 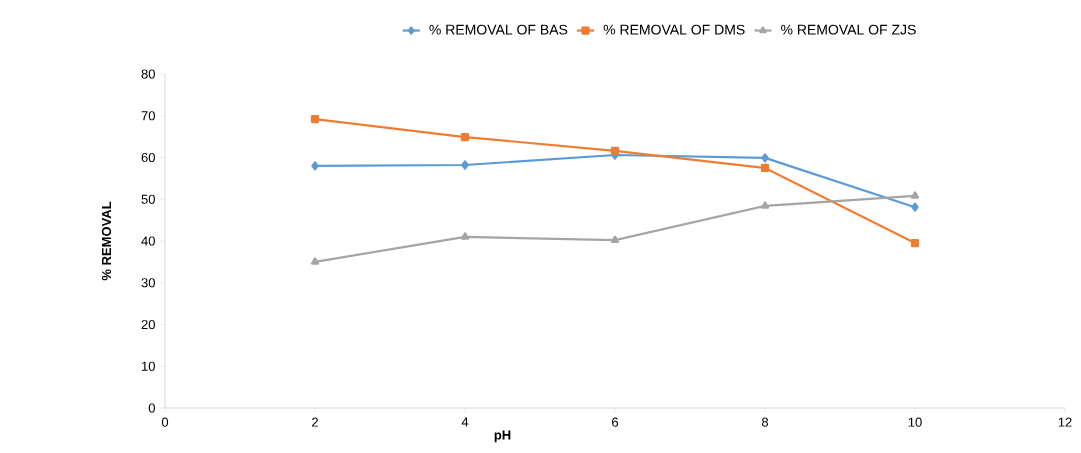 What do you see at coordinates (148, 366) in the screenshot?
I see `y-tick-label: 10` at bounding box center [148, 366].